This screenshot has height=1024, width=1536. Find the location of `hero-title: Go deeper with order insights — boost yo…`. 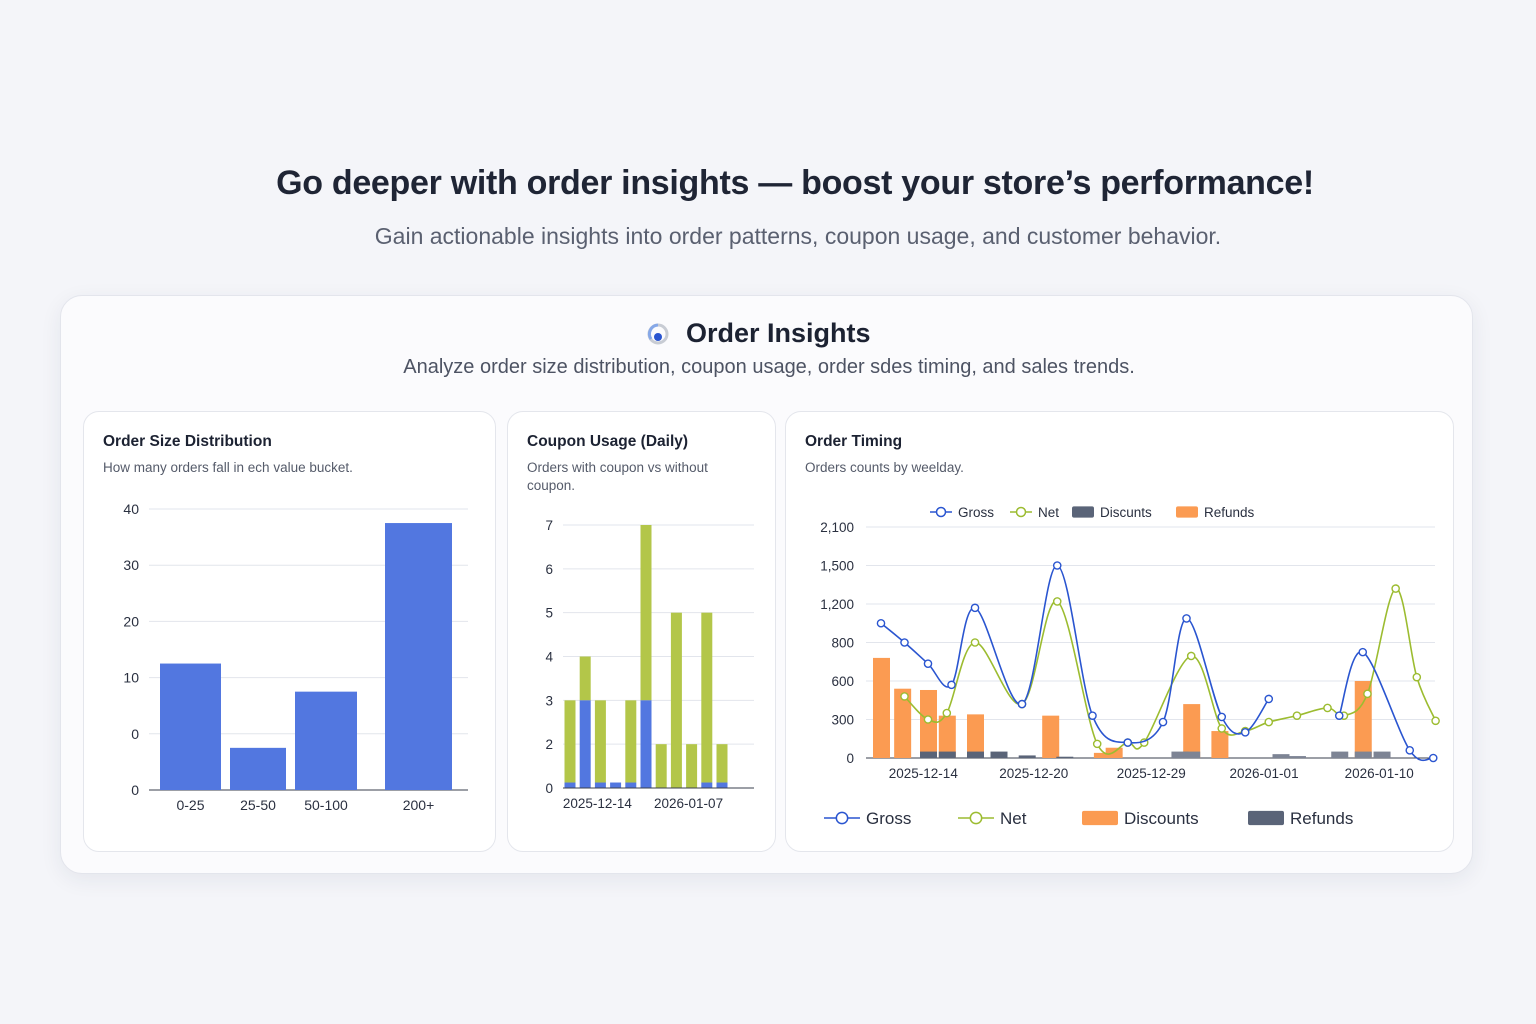

hero-title: Go deeper with order insights — boost yo… is located at coordinates (795, 183).